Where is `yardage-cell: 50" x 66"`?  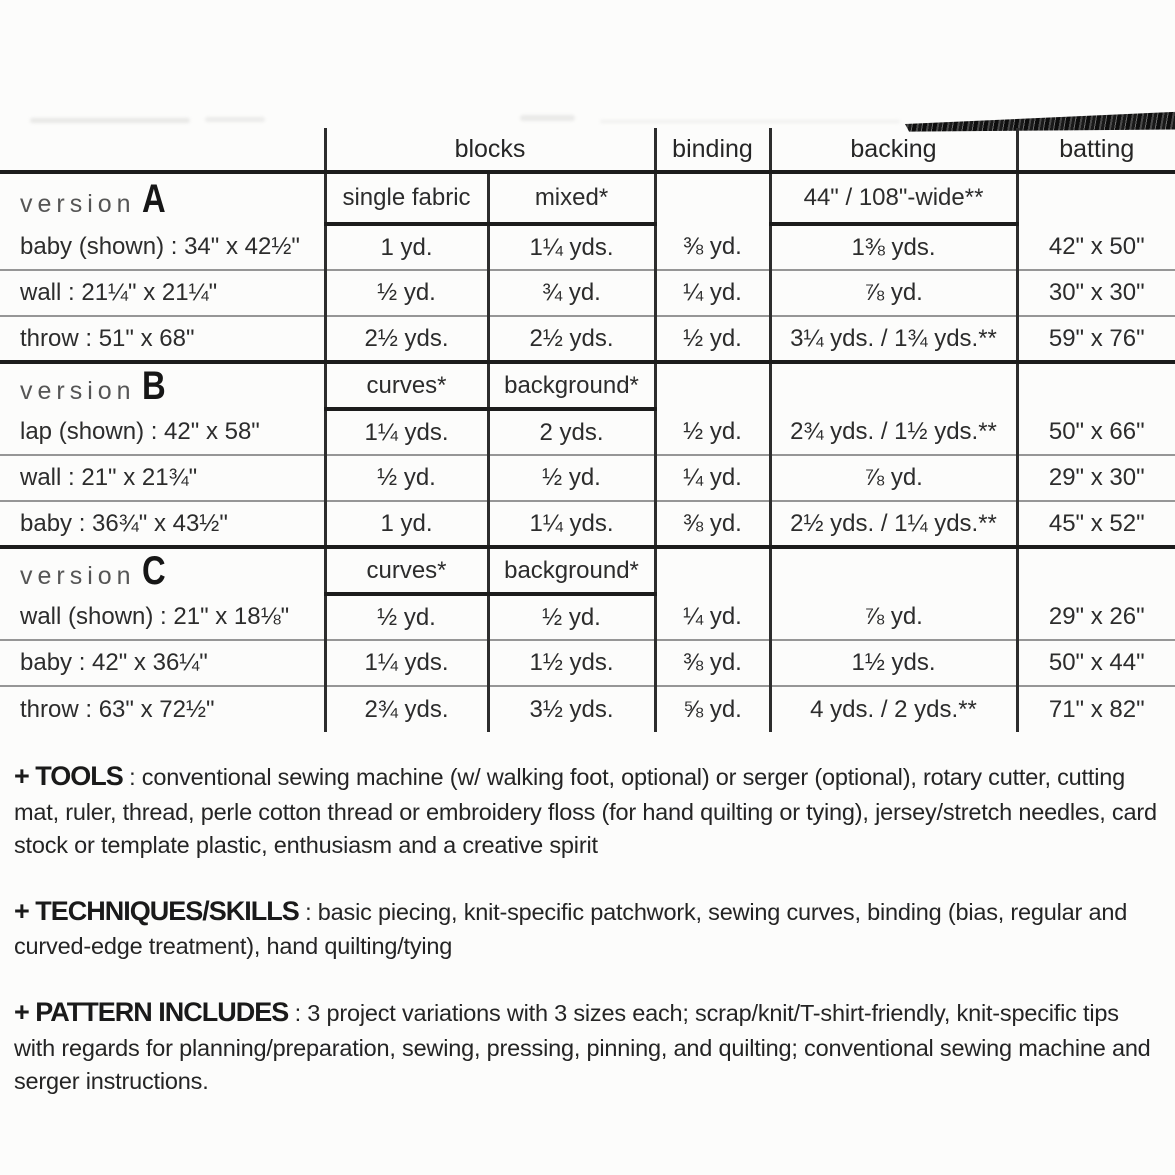
yardage-cell: 50" x 66" is located at coordinates (1096, 432).